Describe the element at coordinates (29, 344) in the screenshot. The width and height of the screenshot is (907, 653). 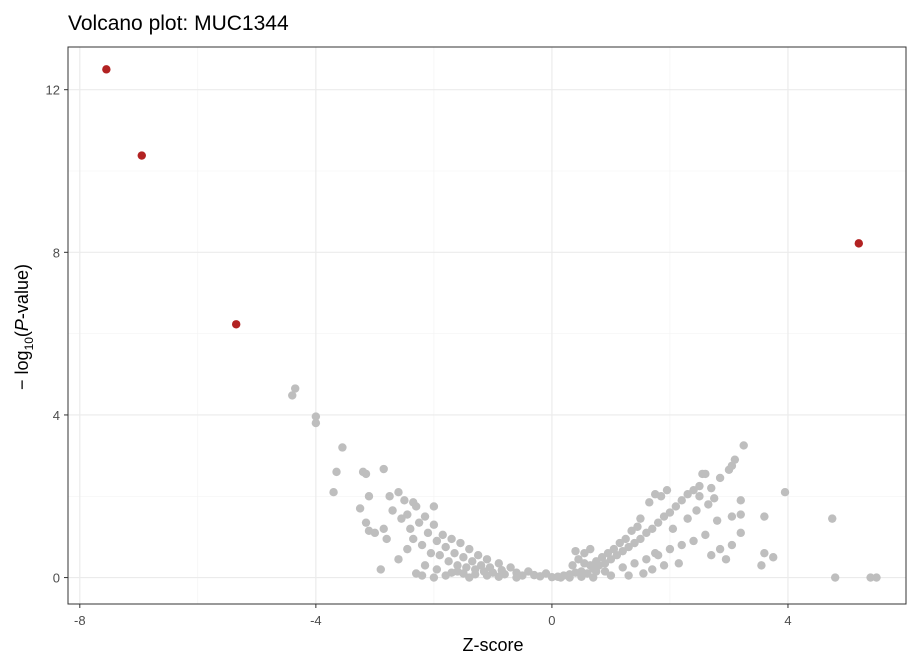
I see `y-axis-title-subscript: 10` at that location.